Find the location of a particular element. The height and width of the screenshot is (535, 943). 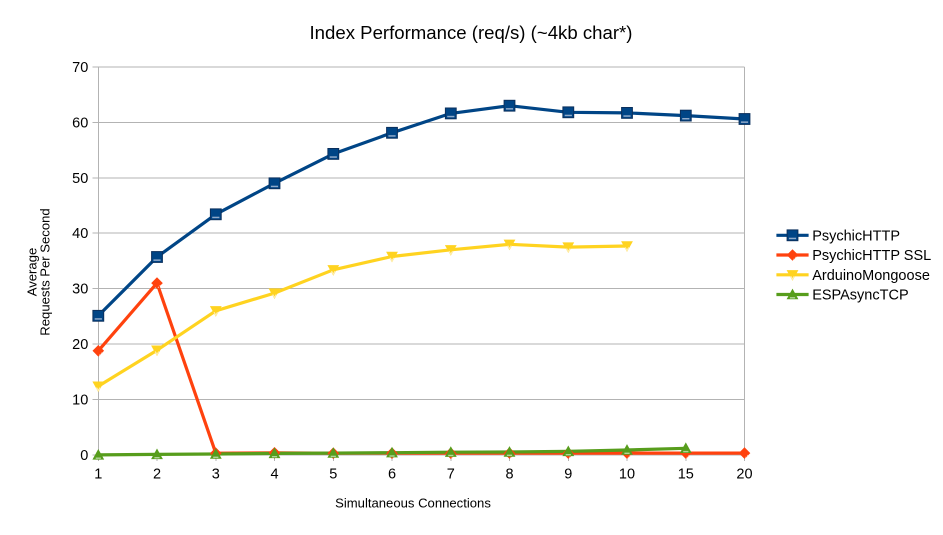

svg-text: PsychicHTTP SSL is located at coordinates (871, 256).